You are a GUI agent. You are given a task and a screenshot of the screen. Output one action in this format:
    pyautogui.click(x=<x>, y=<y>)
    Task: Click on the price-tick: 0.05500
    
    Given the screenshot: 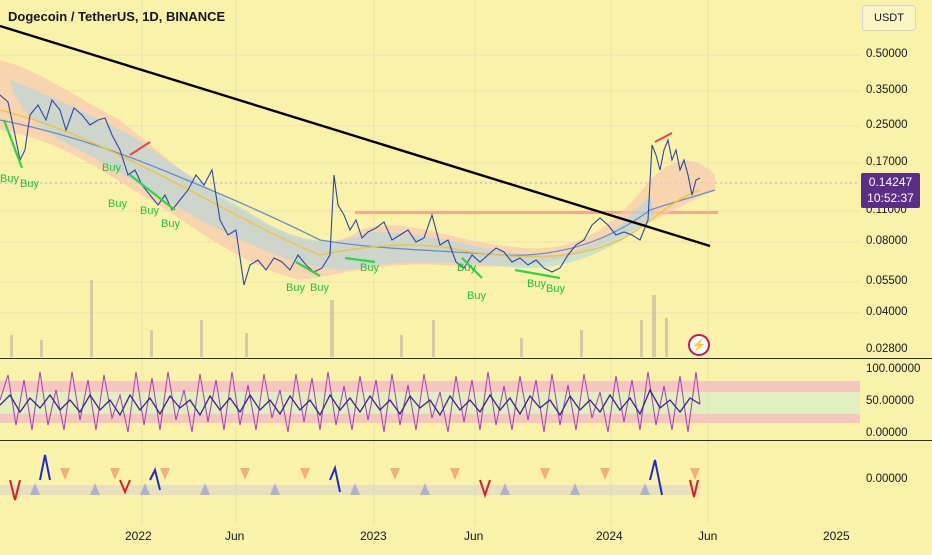 What is the action you would take?
    pyautogui.click(x=887, y=281)
    